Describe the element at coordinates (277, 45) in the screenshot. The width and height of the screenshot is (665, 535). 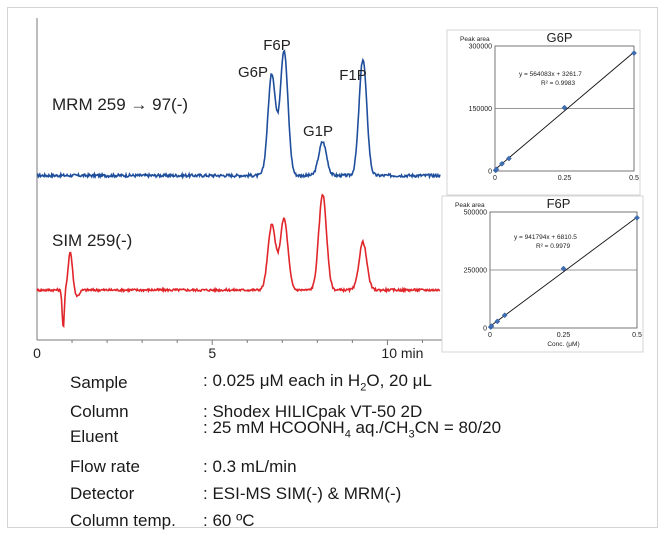
I see `peak-annotation: F6P` at that location.